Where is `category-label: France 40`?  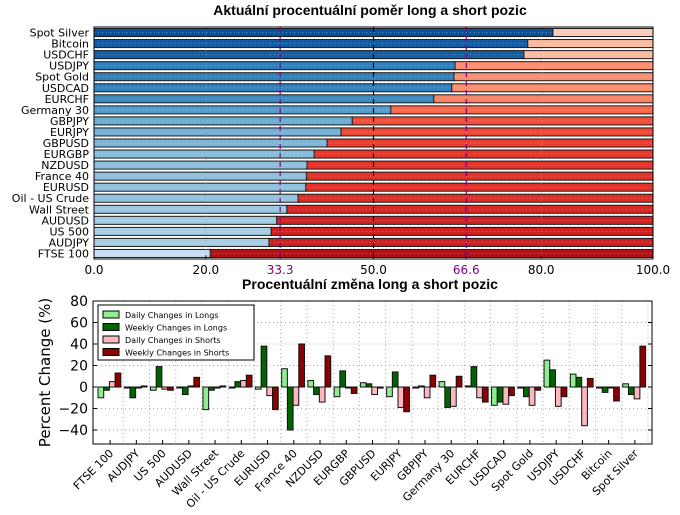 category-label: France 40 is located at coordinates (62, 176).